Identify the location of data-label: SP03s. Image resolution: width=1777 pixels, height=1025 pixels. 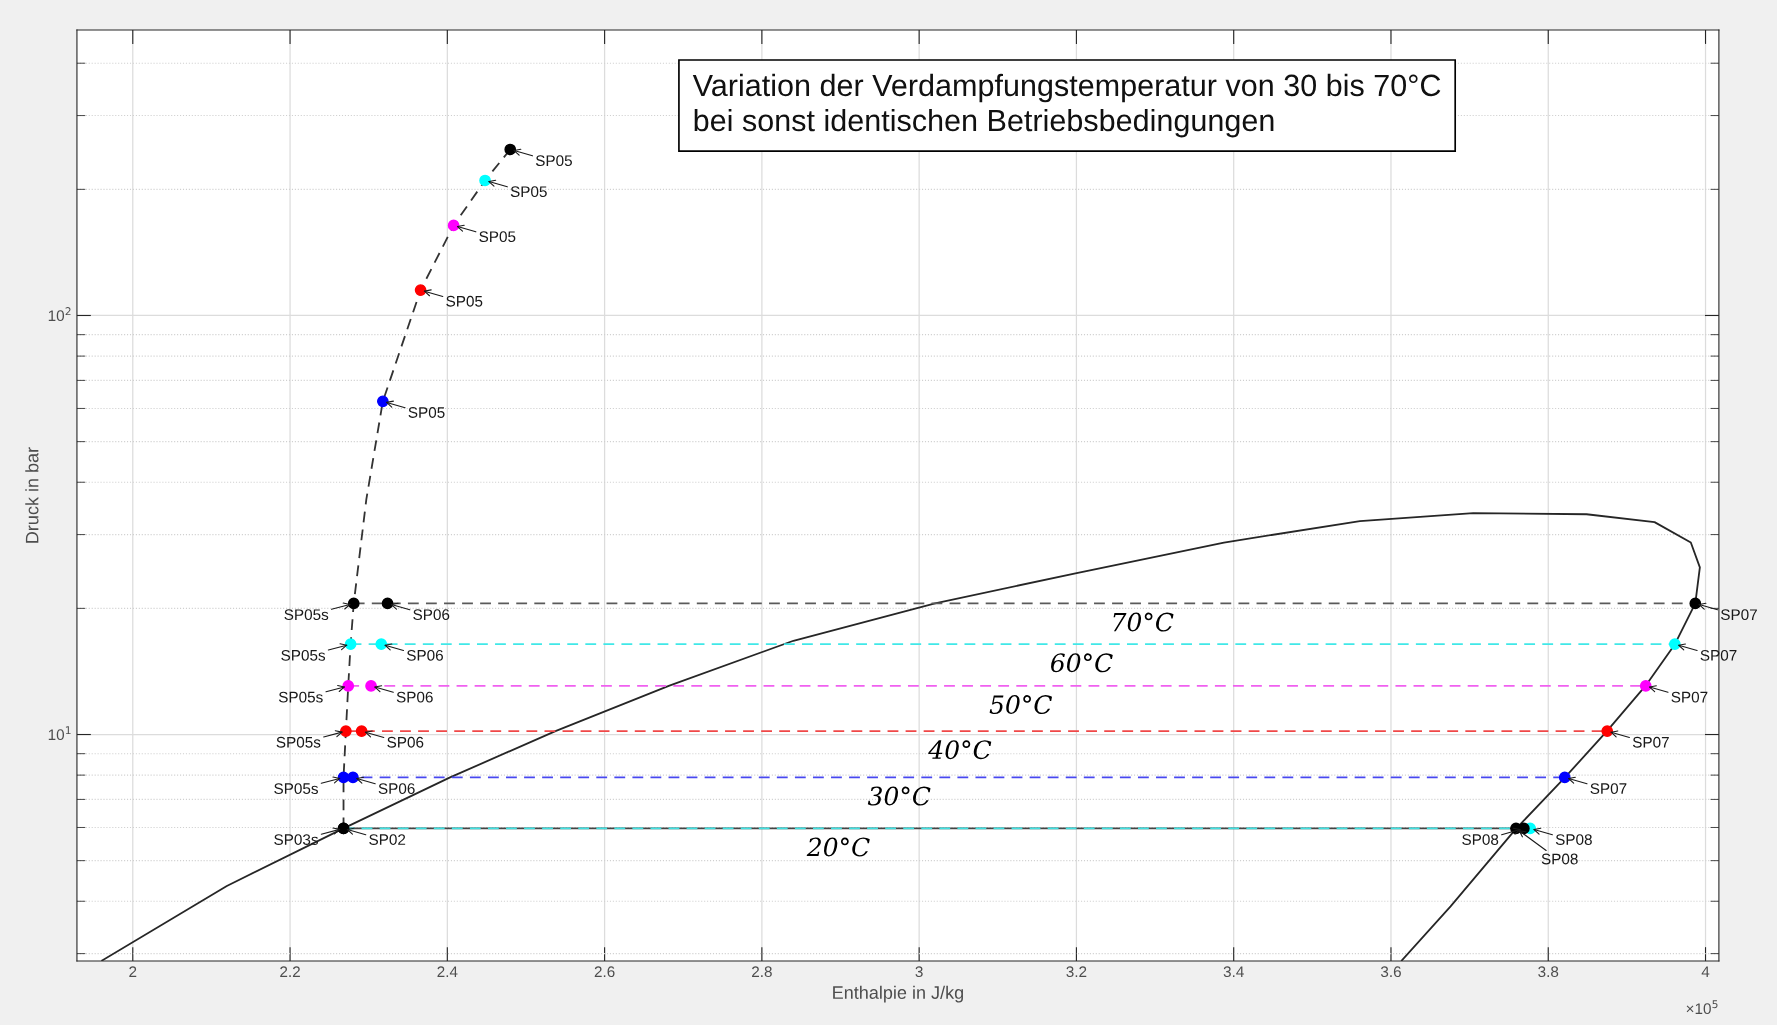
(296, 839).